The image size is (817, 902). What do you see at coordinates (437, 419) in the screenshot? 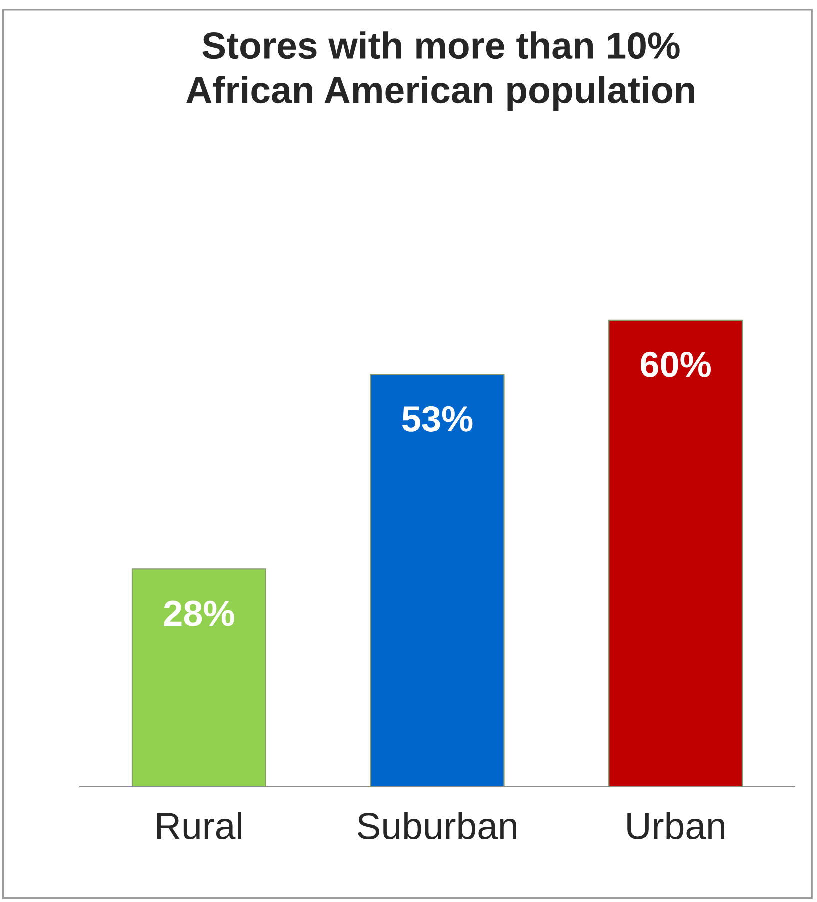
I see `data-label: 53%` at bounding box center [437, 419].